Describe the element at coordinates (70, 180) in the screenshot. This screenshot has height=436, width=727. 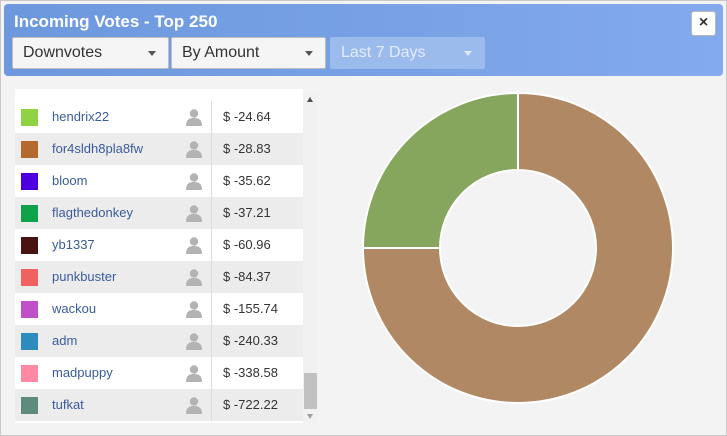
I see `voter-name-link: bloom` at that location.